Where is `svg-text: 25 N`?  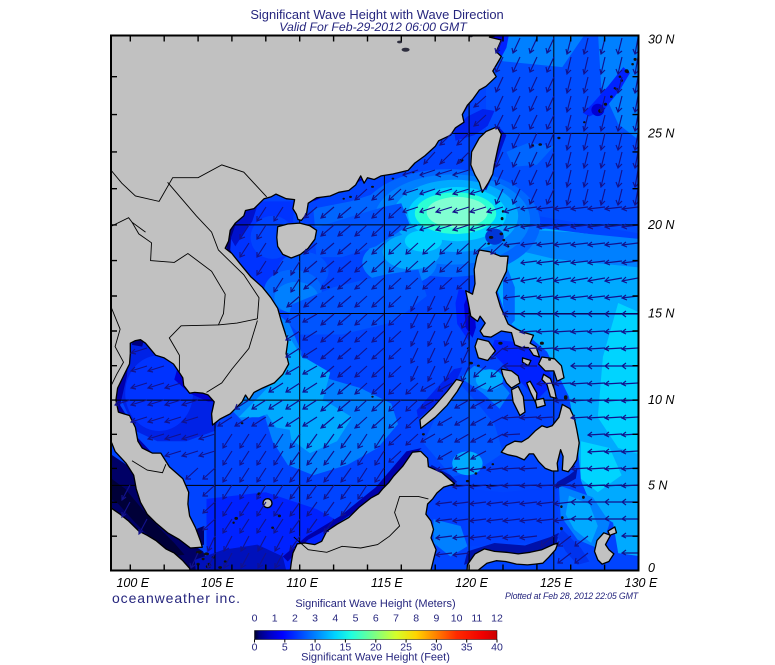
svg-text: 25 N is located at coordinates (661, 133).